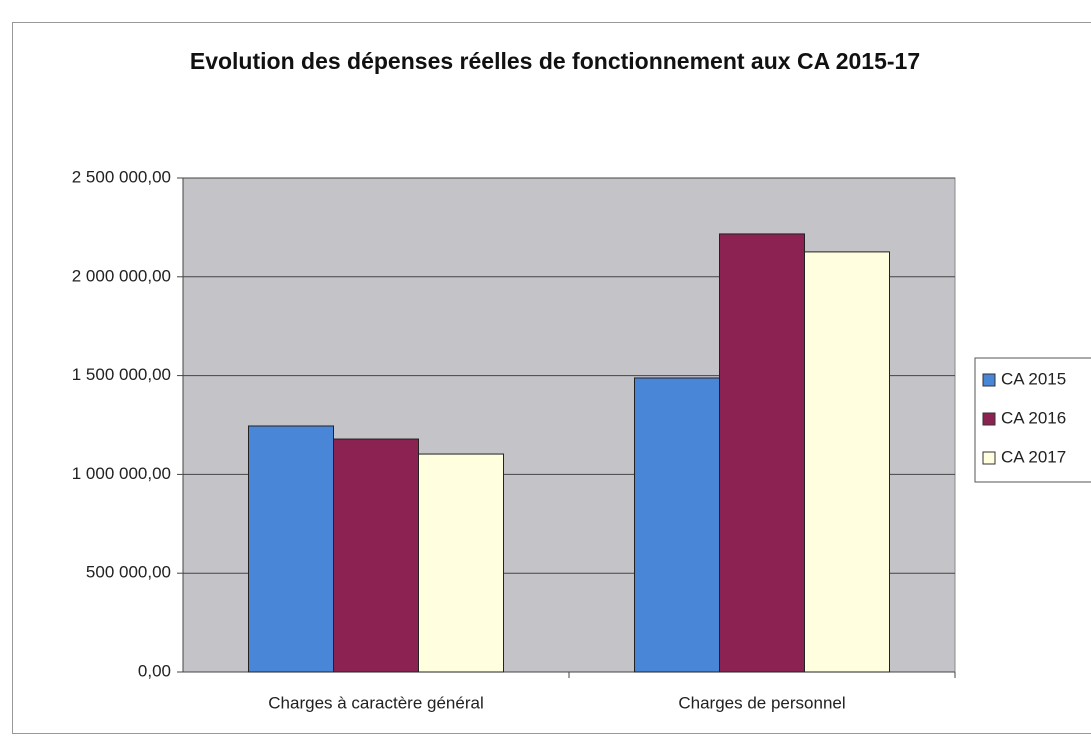  Describe the element at coordinates (761, 702) in the screenshot. I see `x-tick-label: Charges de personnel` at that location.